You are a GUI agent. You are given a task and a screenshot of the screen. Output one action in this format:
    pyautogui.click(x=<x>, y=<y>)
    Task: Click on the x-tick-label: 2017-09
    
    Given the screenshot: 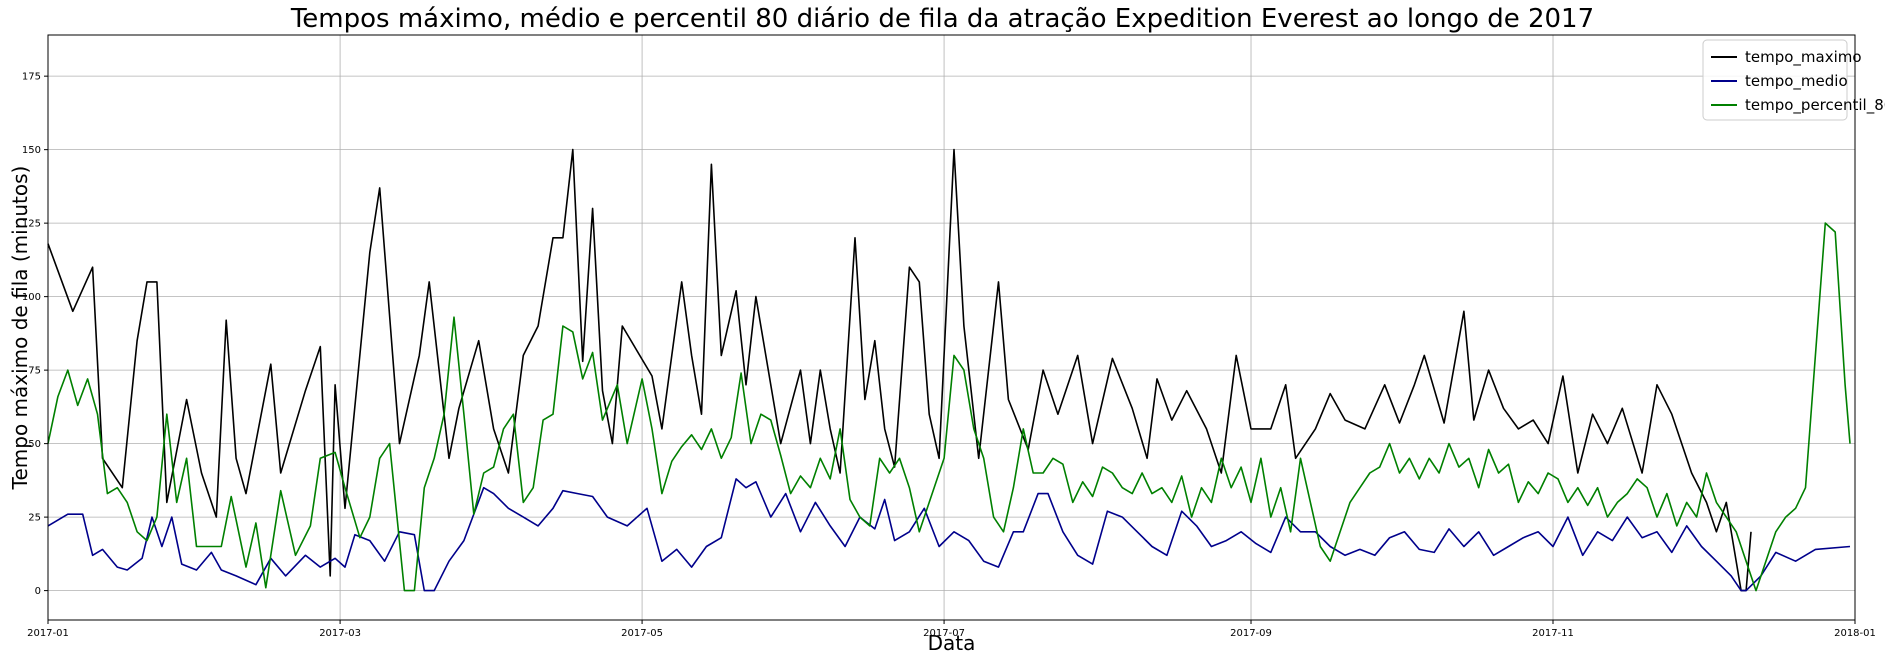 What is the action you would take?
    pyautogui.click(x=1251, y=633)
    